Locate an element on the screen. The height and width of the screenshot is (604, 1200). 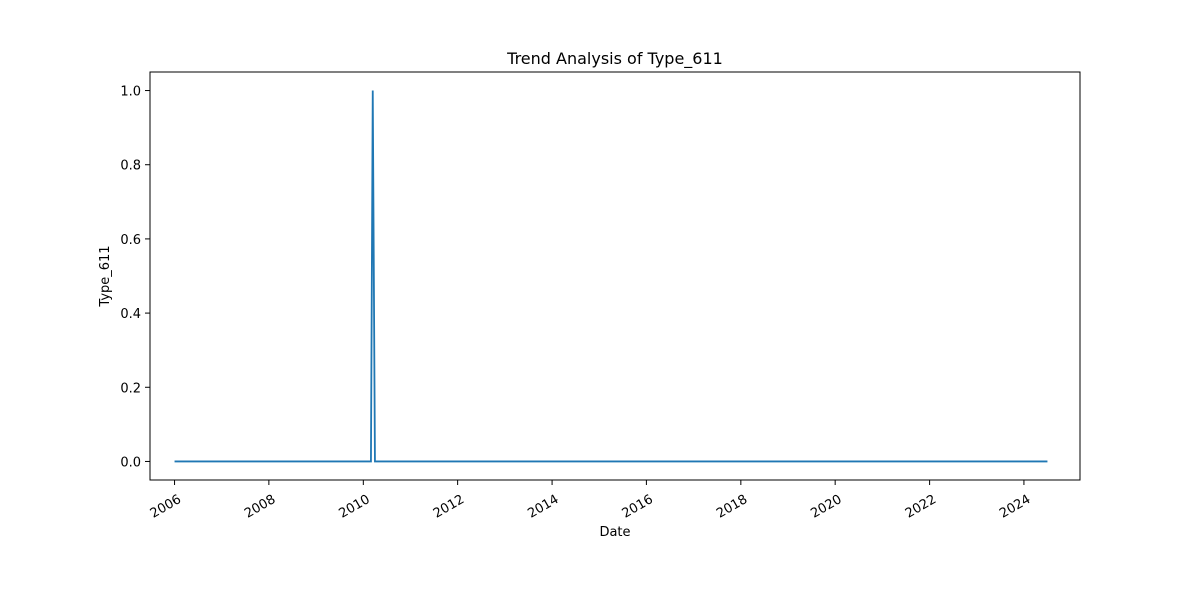
y-tick-label: 1.0 is located at coordinates (130, 92).